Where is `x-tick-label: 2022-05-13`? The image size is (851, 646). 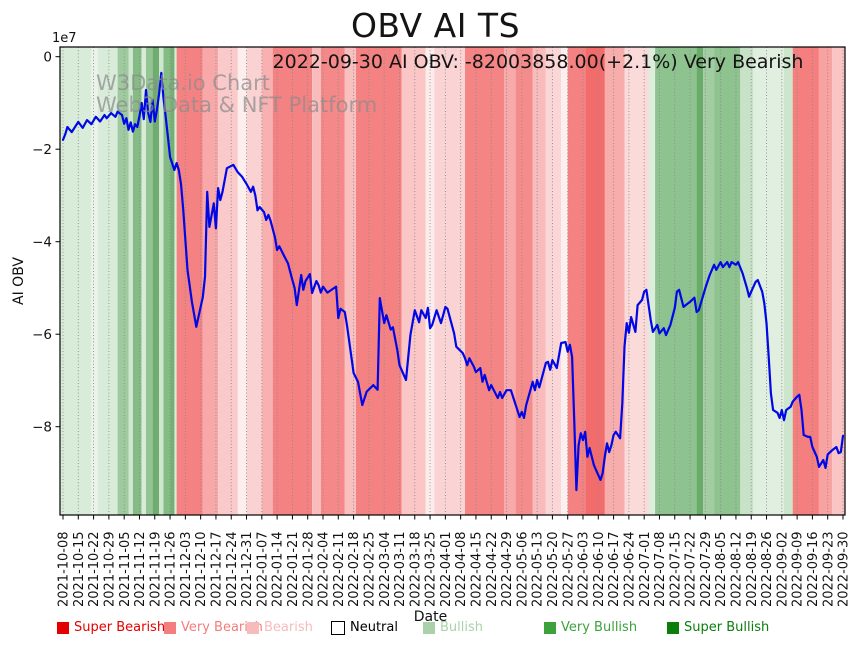 x-tick-label: 2022-05-13 is located at coordinates (538, 569).